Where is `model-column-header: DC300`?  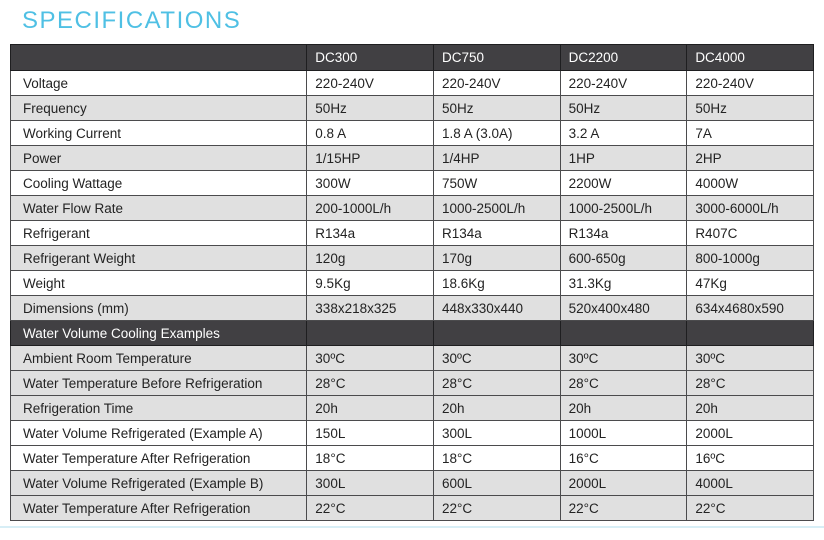
model-column-header: DC300 is located at coordinates (370, 57).